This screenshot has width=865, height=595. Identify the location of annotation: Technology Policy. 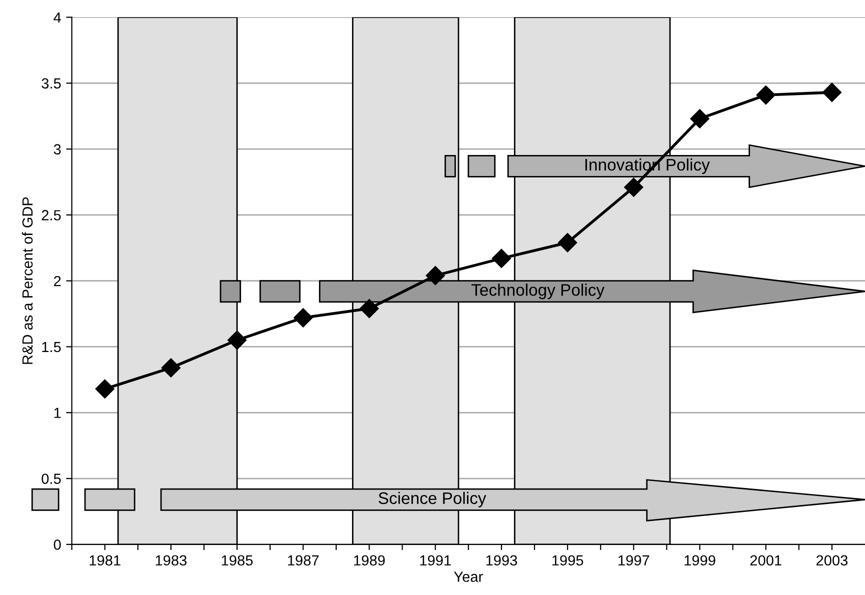
(537, 292).